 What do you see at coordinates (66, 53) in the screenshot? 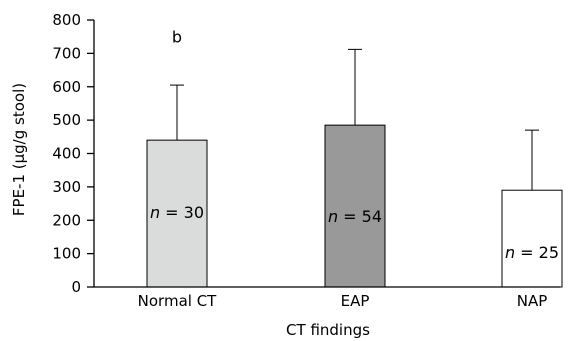
I see `y-tick-label: 700` at bounding box center [66, 53].